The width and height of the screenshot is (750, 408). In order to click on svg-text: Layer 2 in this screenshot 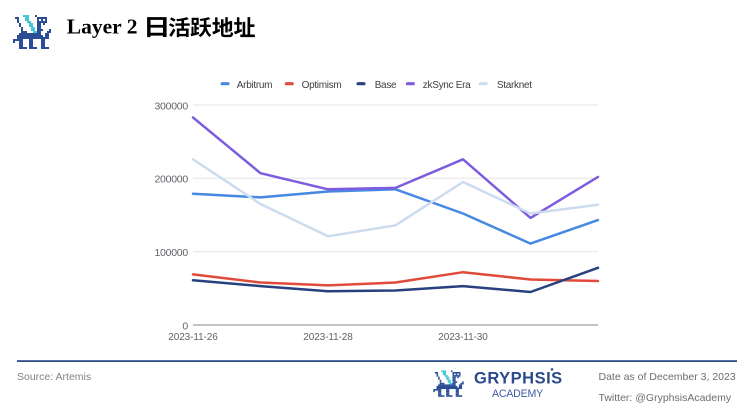, I will do `click(102, 26)`.